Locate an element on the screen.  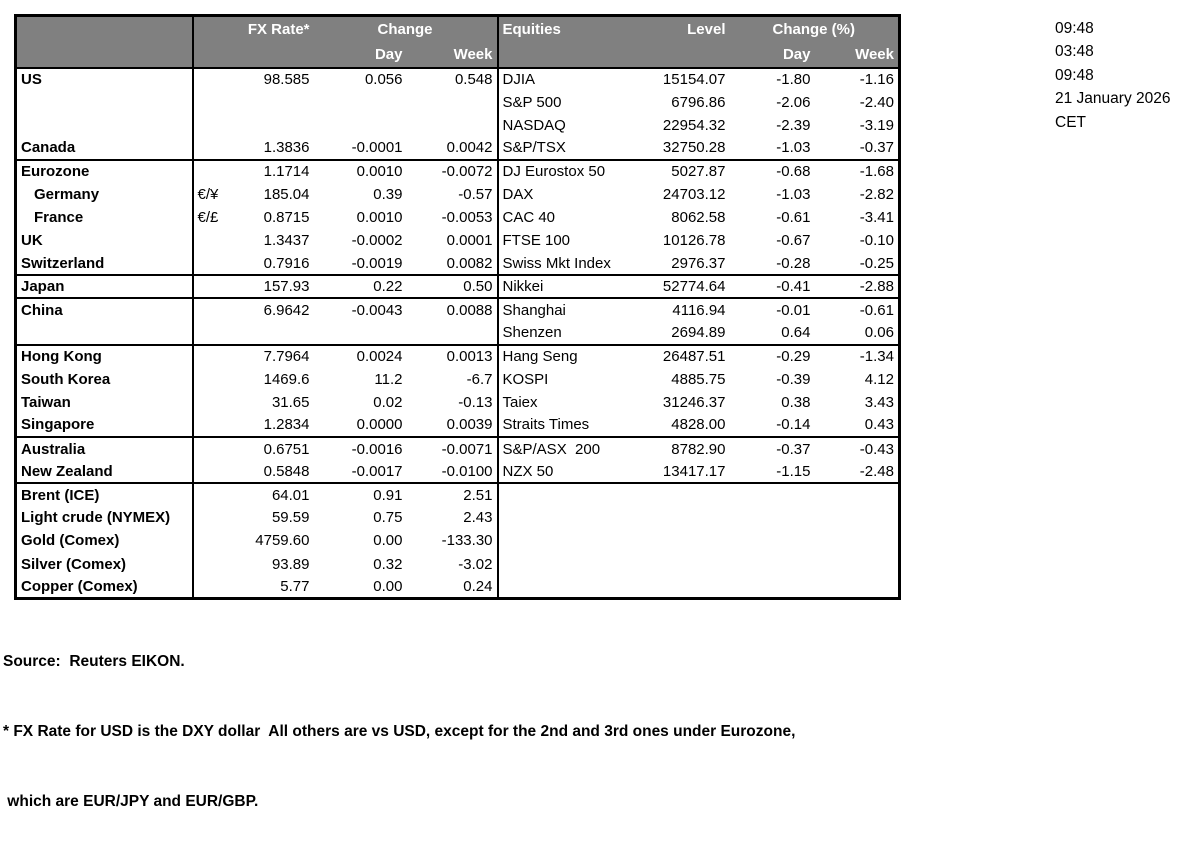
fx-change-week: 0.50 is located at coordinates (452, 287).